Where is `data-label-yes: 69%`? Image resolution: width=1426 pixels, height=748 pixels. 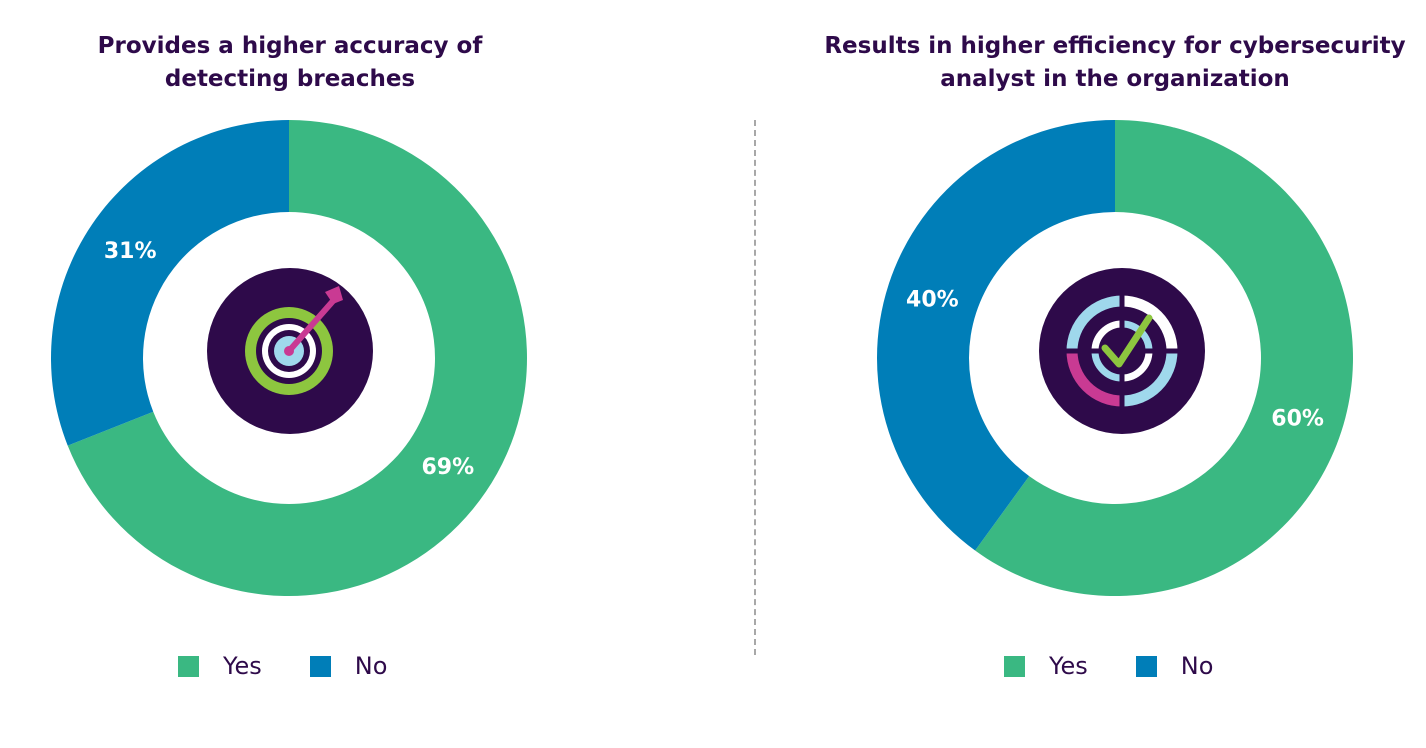 data-label-yes: 69% is located at coordinates (447, 467).